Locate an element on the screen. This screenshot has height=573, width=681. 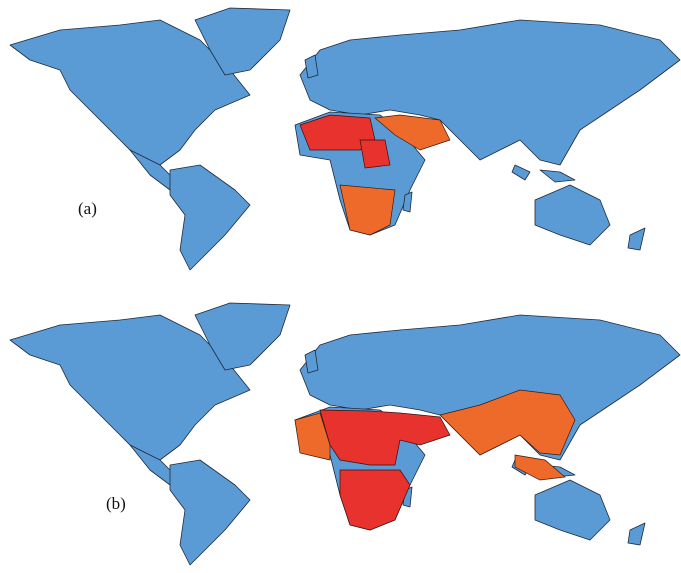
map-label: (b) is located at coordinates (116, 503).